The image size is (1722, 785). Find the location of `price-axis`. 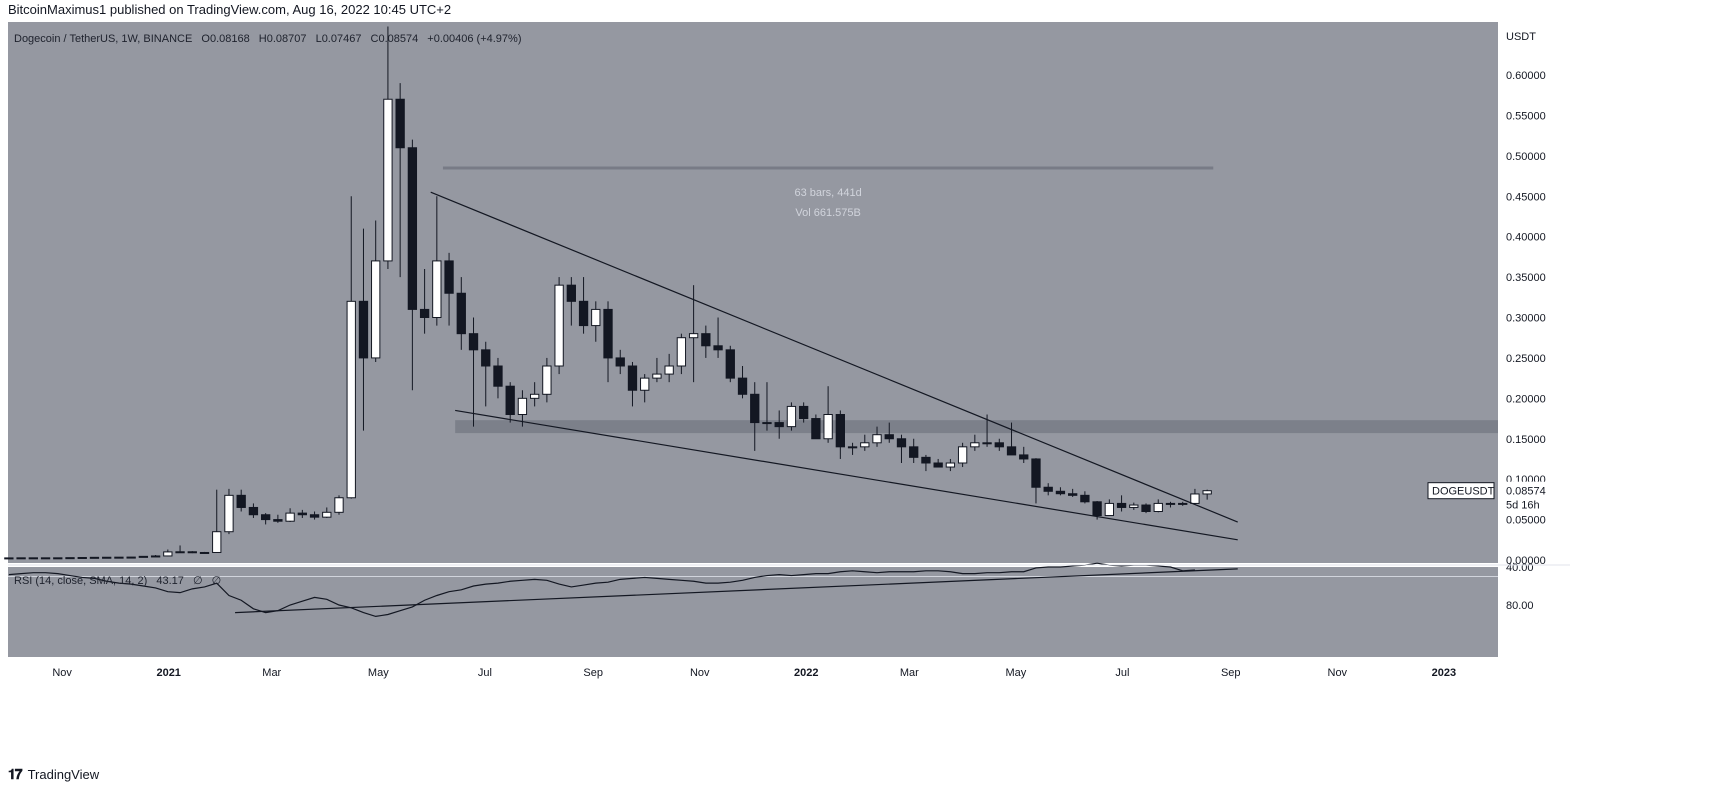

price-axis is located at coordinates (1534, 292).